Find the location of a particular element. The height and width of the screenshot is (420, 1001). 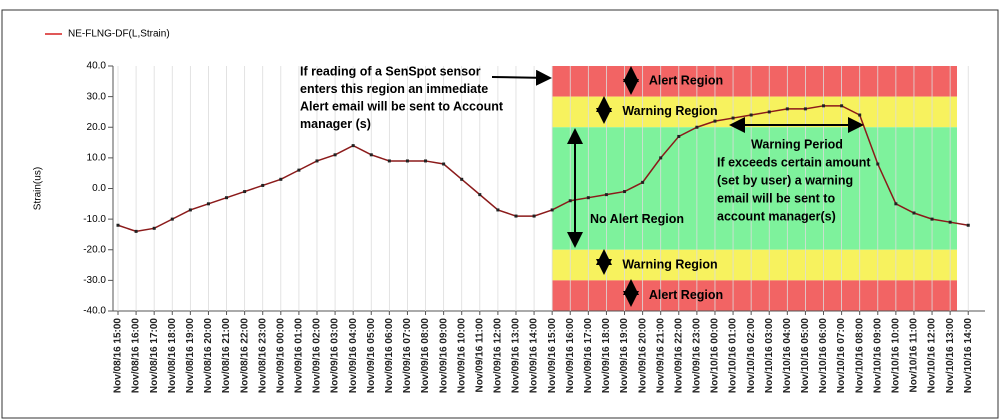

x-tick-label: Nov/08/16 16:00 is located at coordinates (136, 355).